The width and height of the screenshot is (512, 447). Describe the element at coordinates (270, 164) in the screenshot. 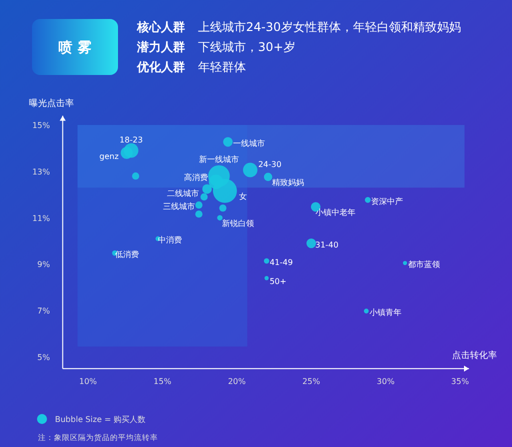

I see `annotation: 24-30` at that location.